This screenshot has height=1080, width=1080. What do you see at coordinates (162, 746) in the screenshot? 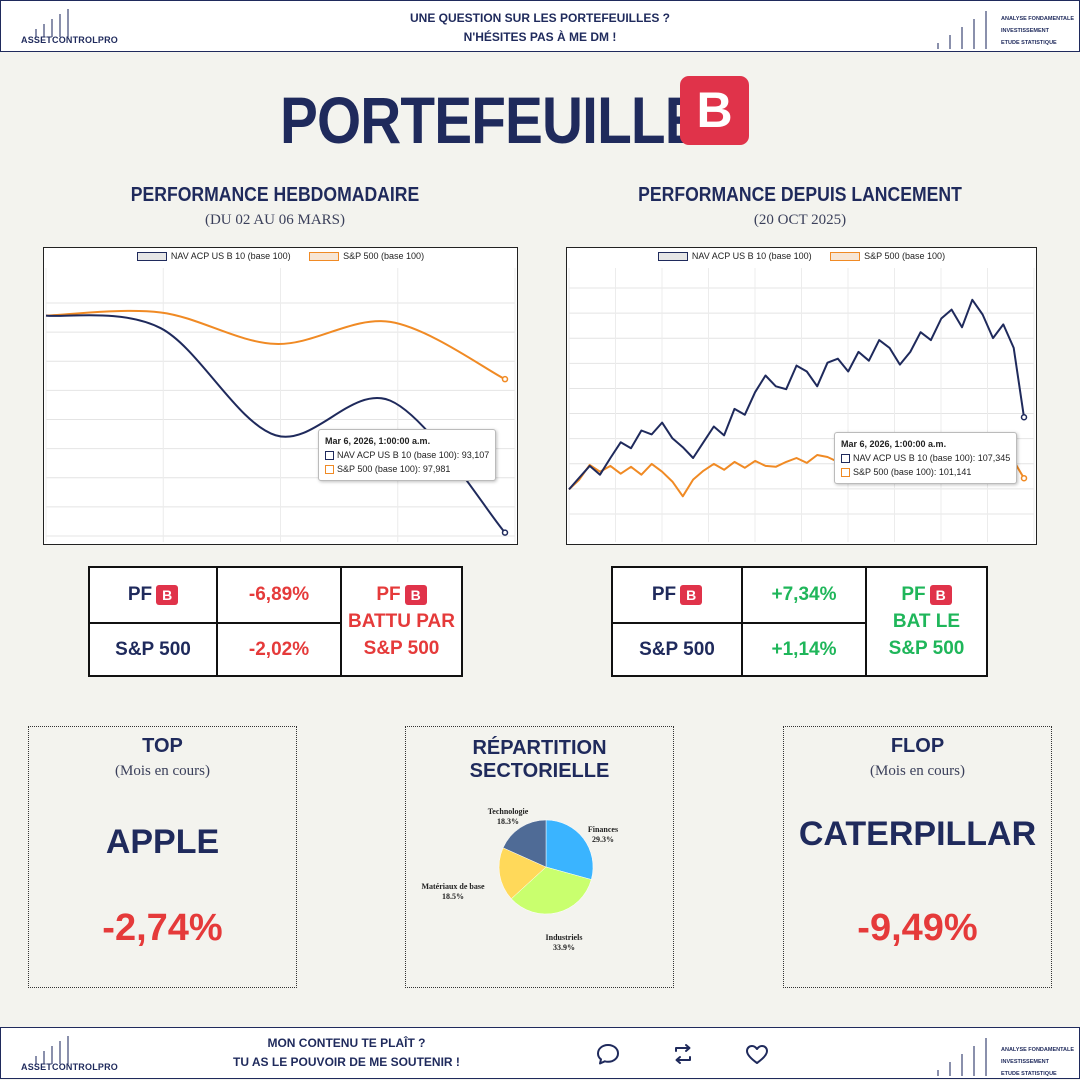
I see `top-heading: TOP` at bounding box center [162, 746].